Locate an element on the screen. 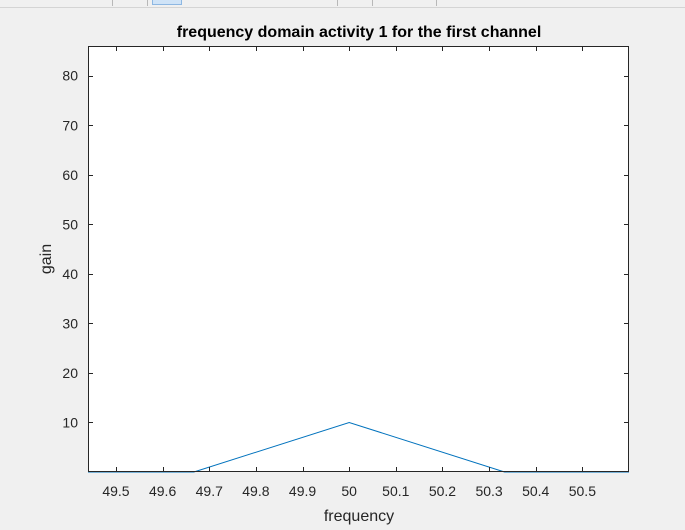 The width and height of the screenshot is (685, 530). y-tick-label: 40 is located at coordinates (70, 274).